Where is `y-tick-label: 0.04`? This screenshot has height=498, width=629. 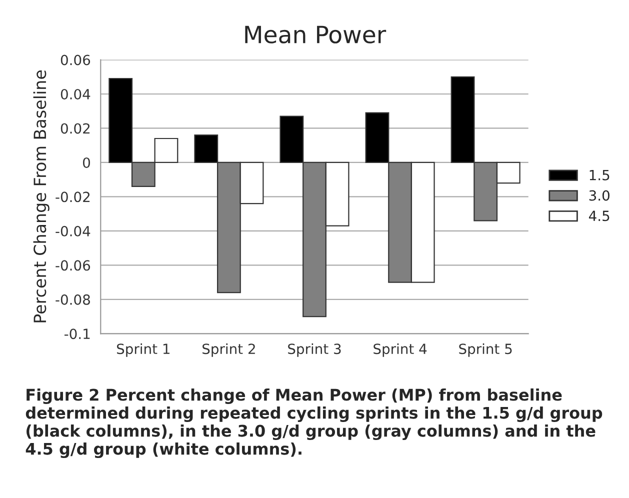
y-tick-label: 0.04 is located at coordinates (75, 94).